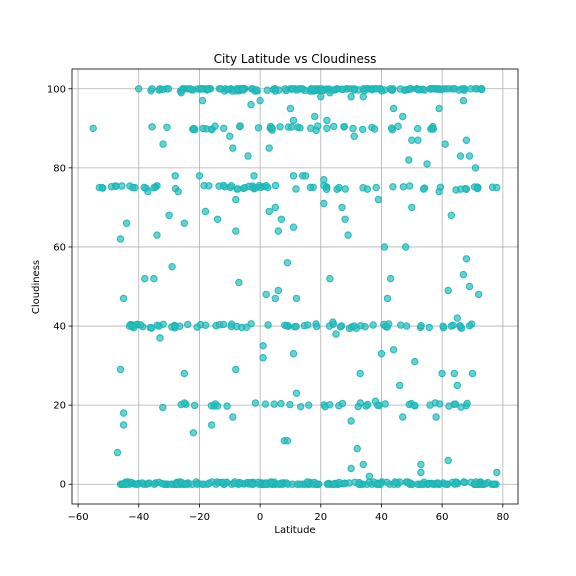 This screenshot has height=576, width=576. Describe the element at coordinates (138, 517) in the screenshot. I see `x-tick-label: −40` at that location.